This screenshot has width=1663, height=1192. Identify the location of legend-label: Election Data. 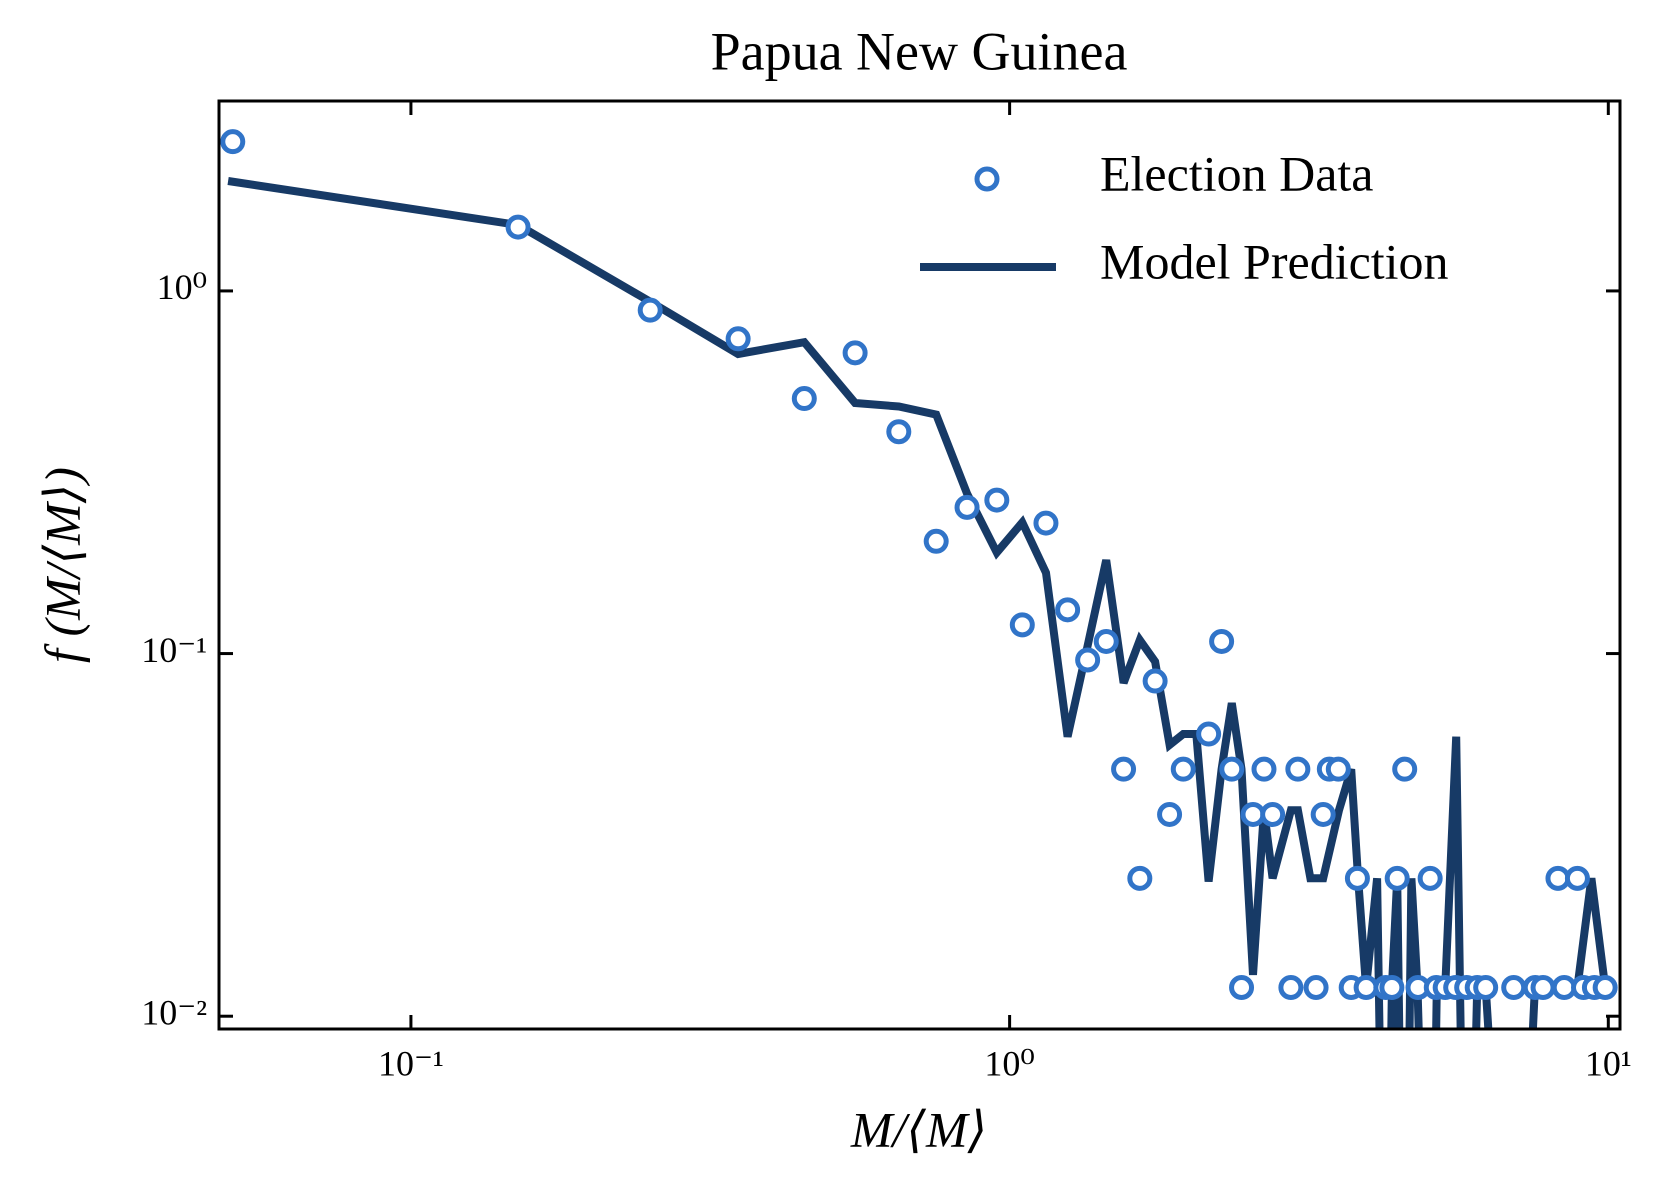
(1237, 173).